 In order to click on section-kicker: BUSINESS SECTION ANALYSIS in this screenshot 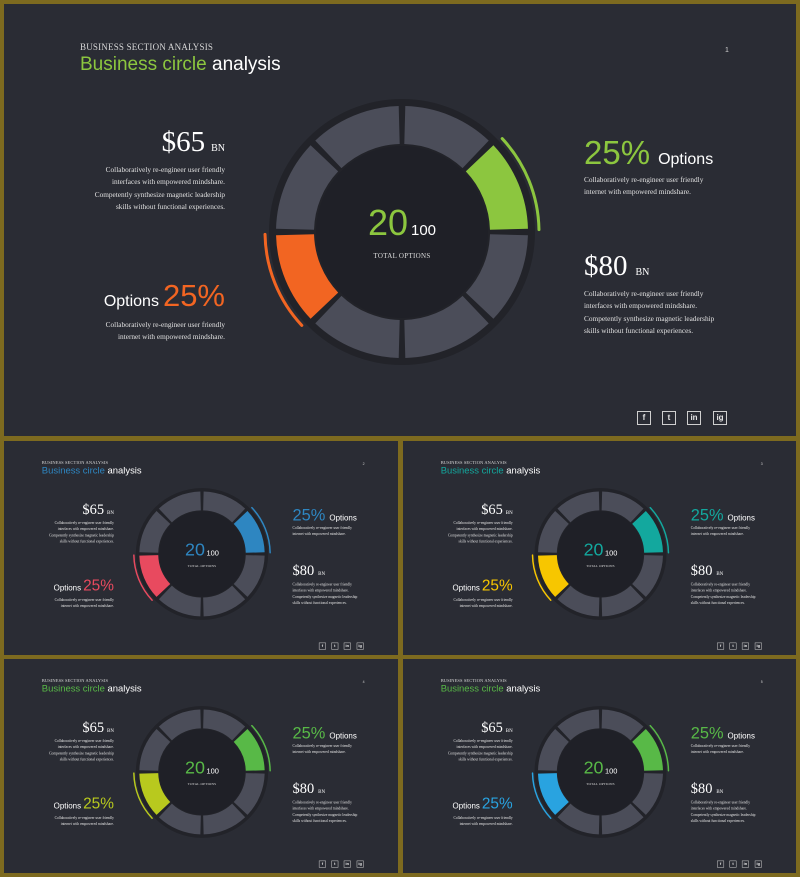, I will do `click(75, 680)`.